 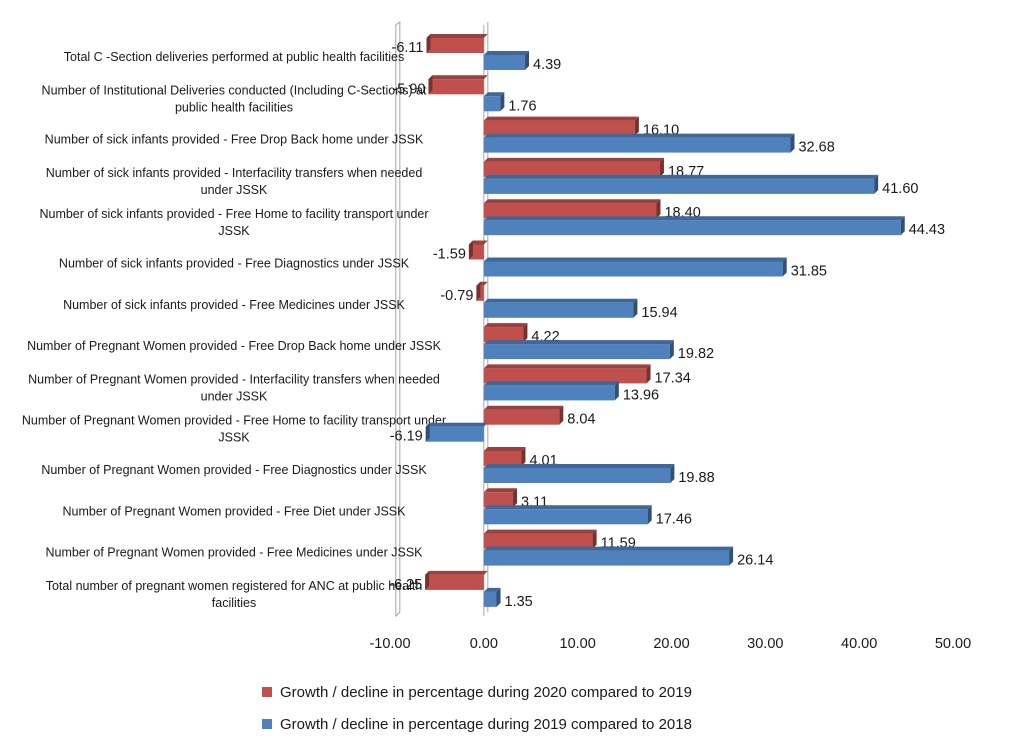 What do you see at coordinates (755, 561) in the screenshot?
I see `data-label-2019: 26.14` at bounding box center [755, 561].